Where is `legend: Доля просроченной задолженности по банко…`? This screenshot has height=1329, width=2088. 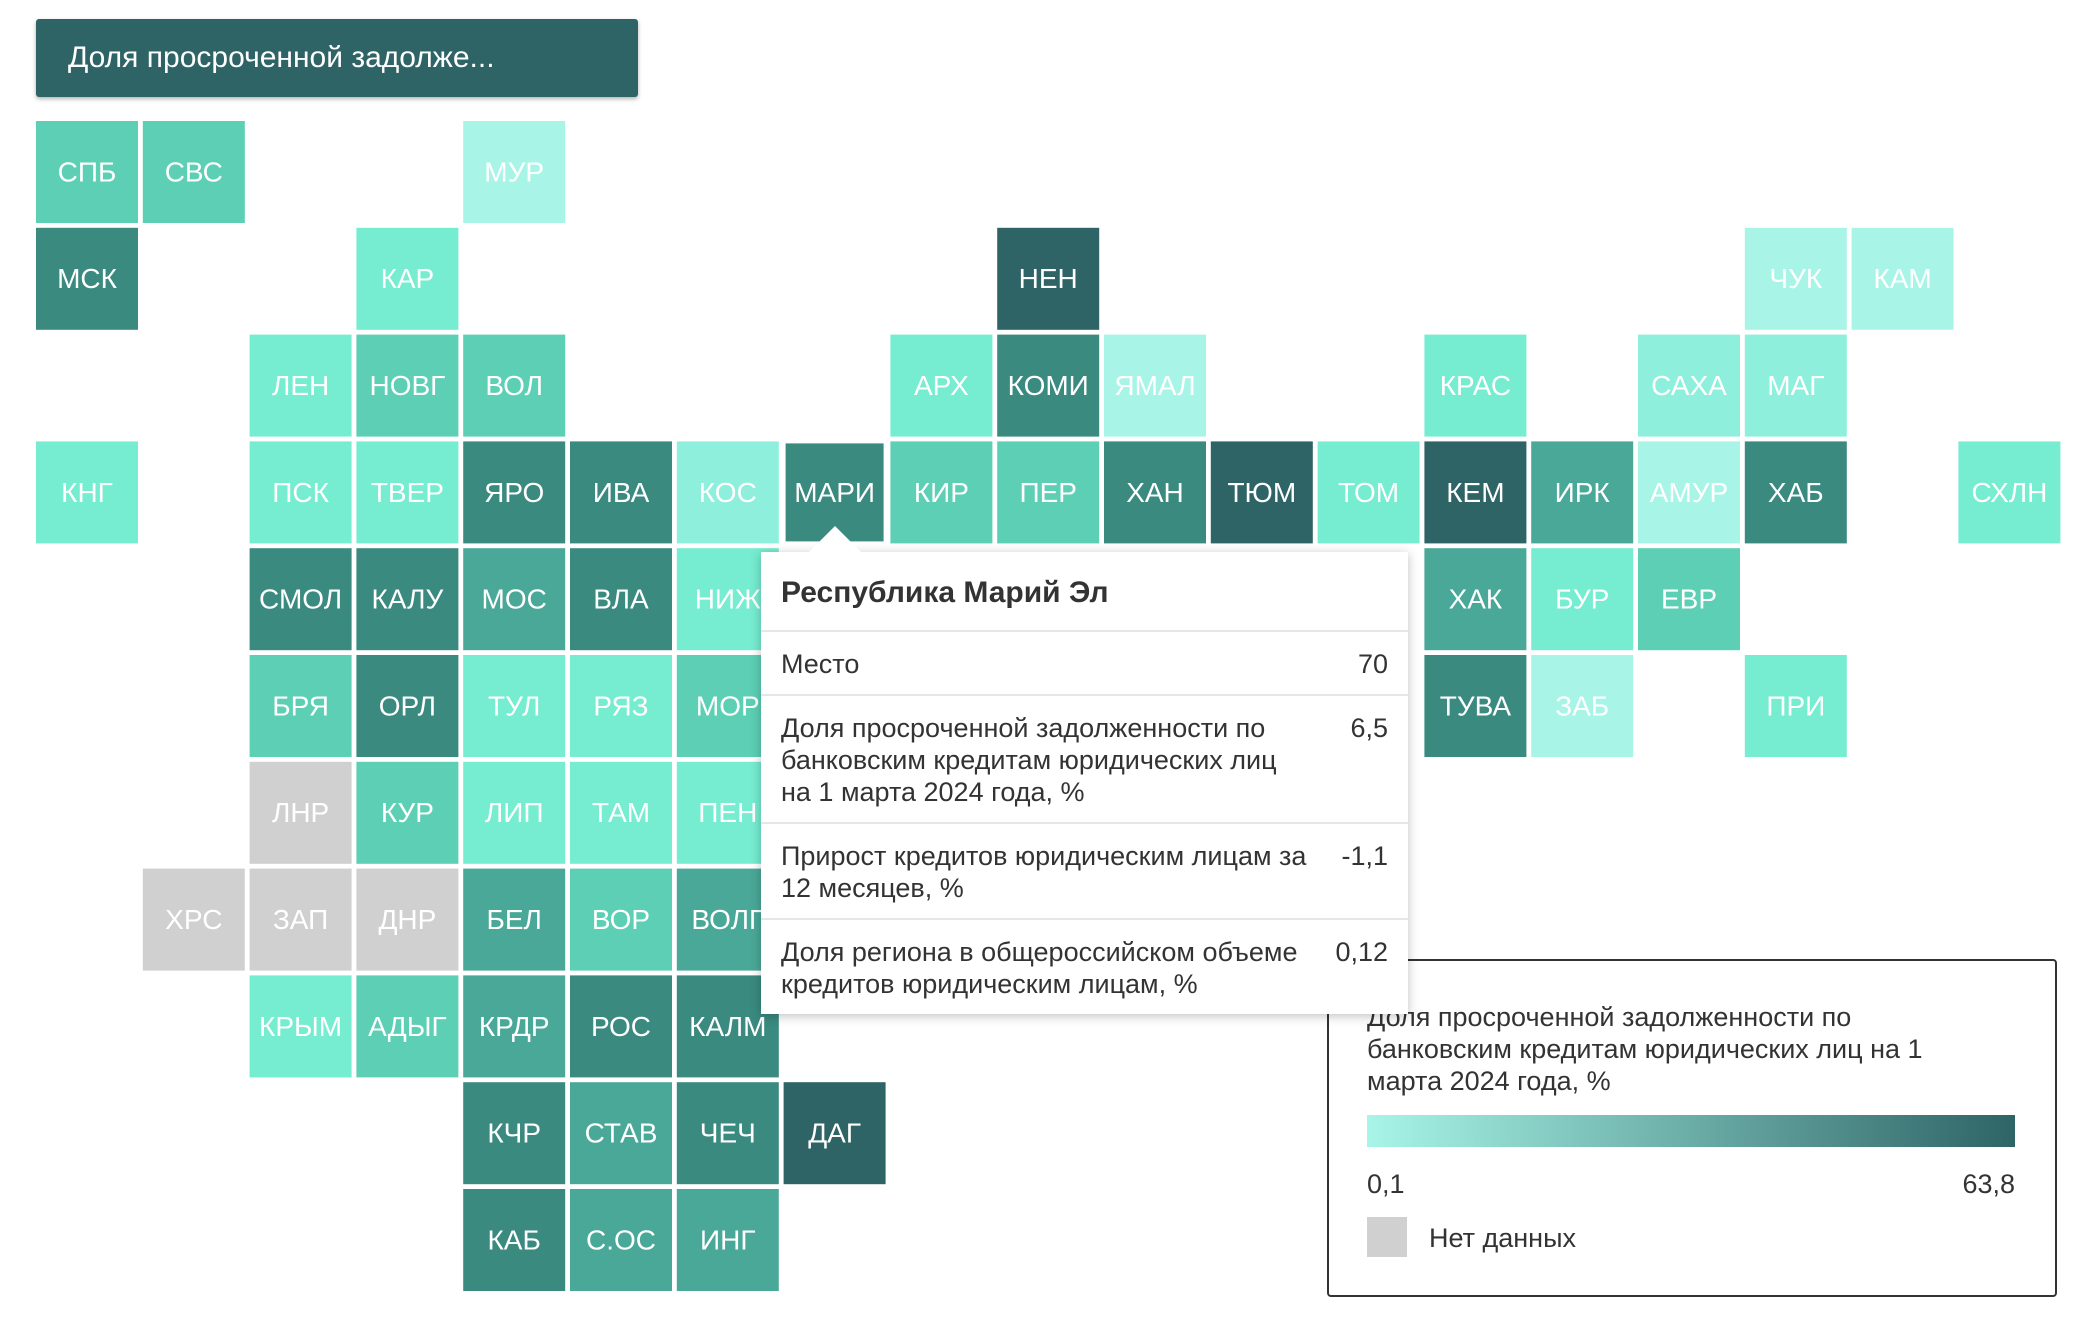
legend: Доля просроченной задолженности по банко… is located at coordinates (1692, 1128).